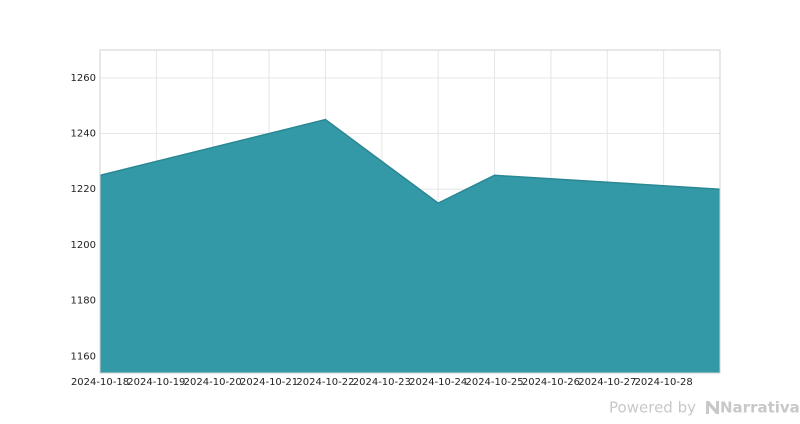 The image size is (800, 424). What do you see at coordinates (83, 78) in the screenshot?
I see `y-tick-label: 1260` at bounding box center [83, 78].